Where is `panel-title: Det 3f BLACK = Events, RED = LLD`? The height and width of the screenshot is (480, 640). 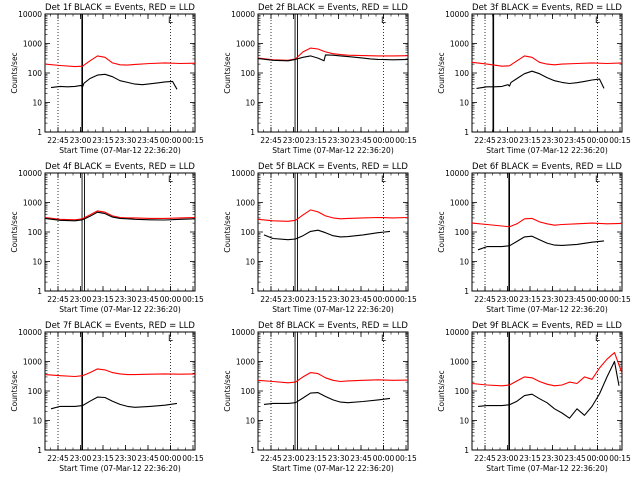 panel-title: Det 3f BLACK = Events, RED = LLD is located at coordinates (547, 8).